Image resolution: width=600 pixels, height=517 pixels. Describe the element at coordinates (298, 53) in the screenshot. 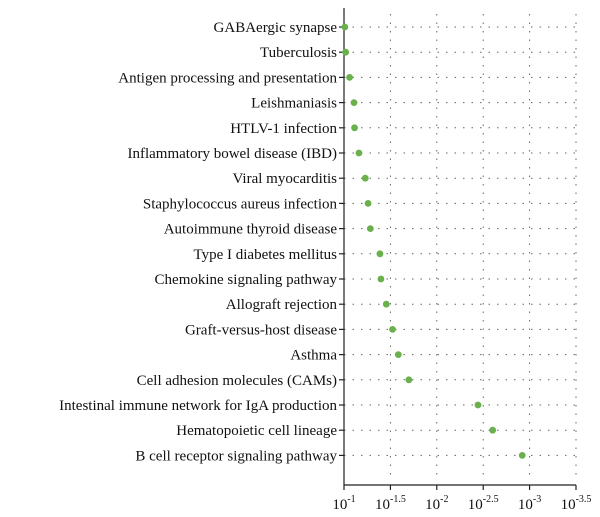

I see `category-label: Tuberculosis` at that location.